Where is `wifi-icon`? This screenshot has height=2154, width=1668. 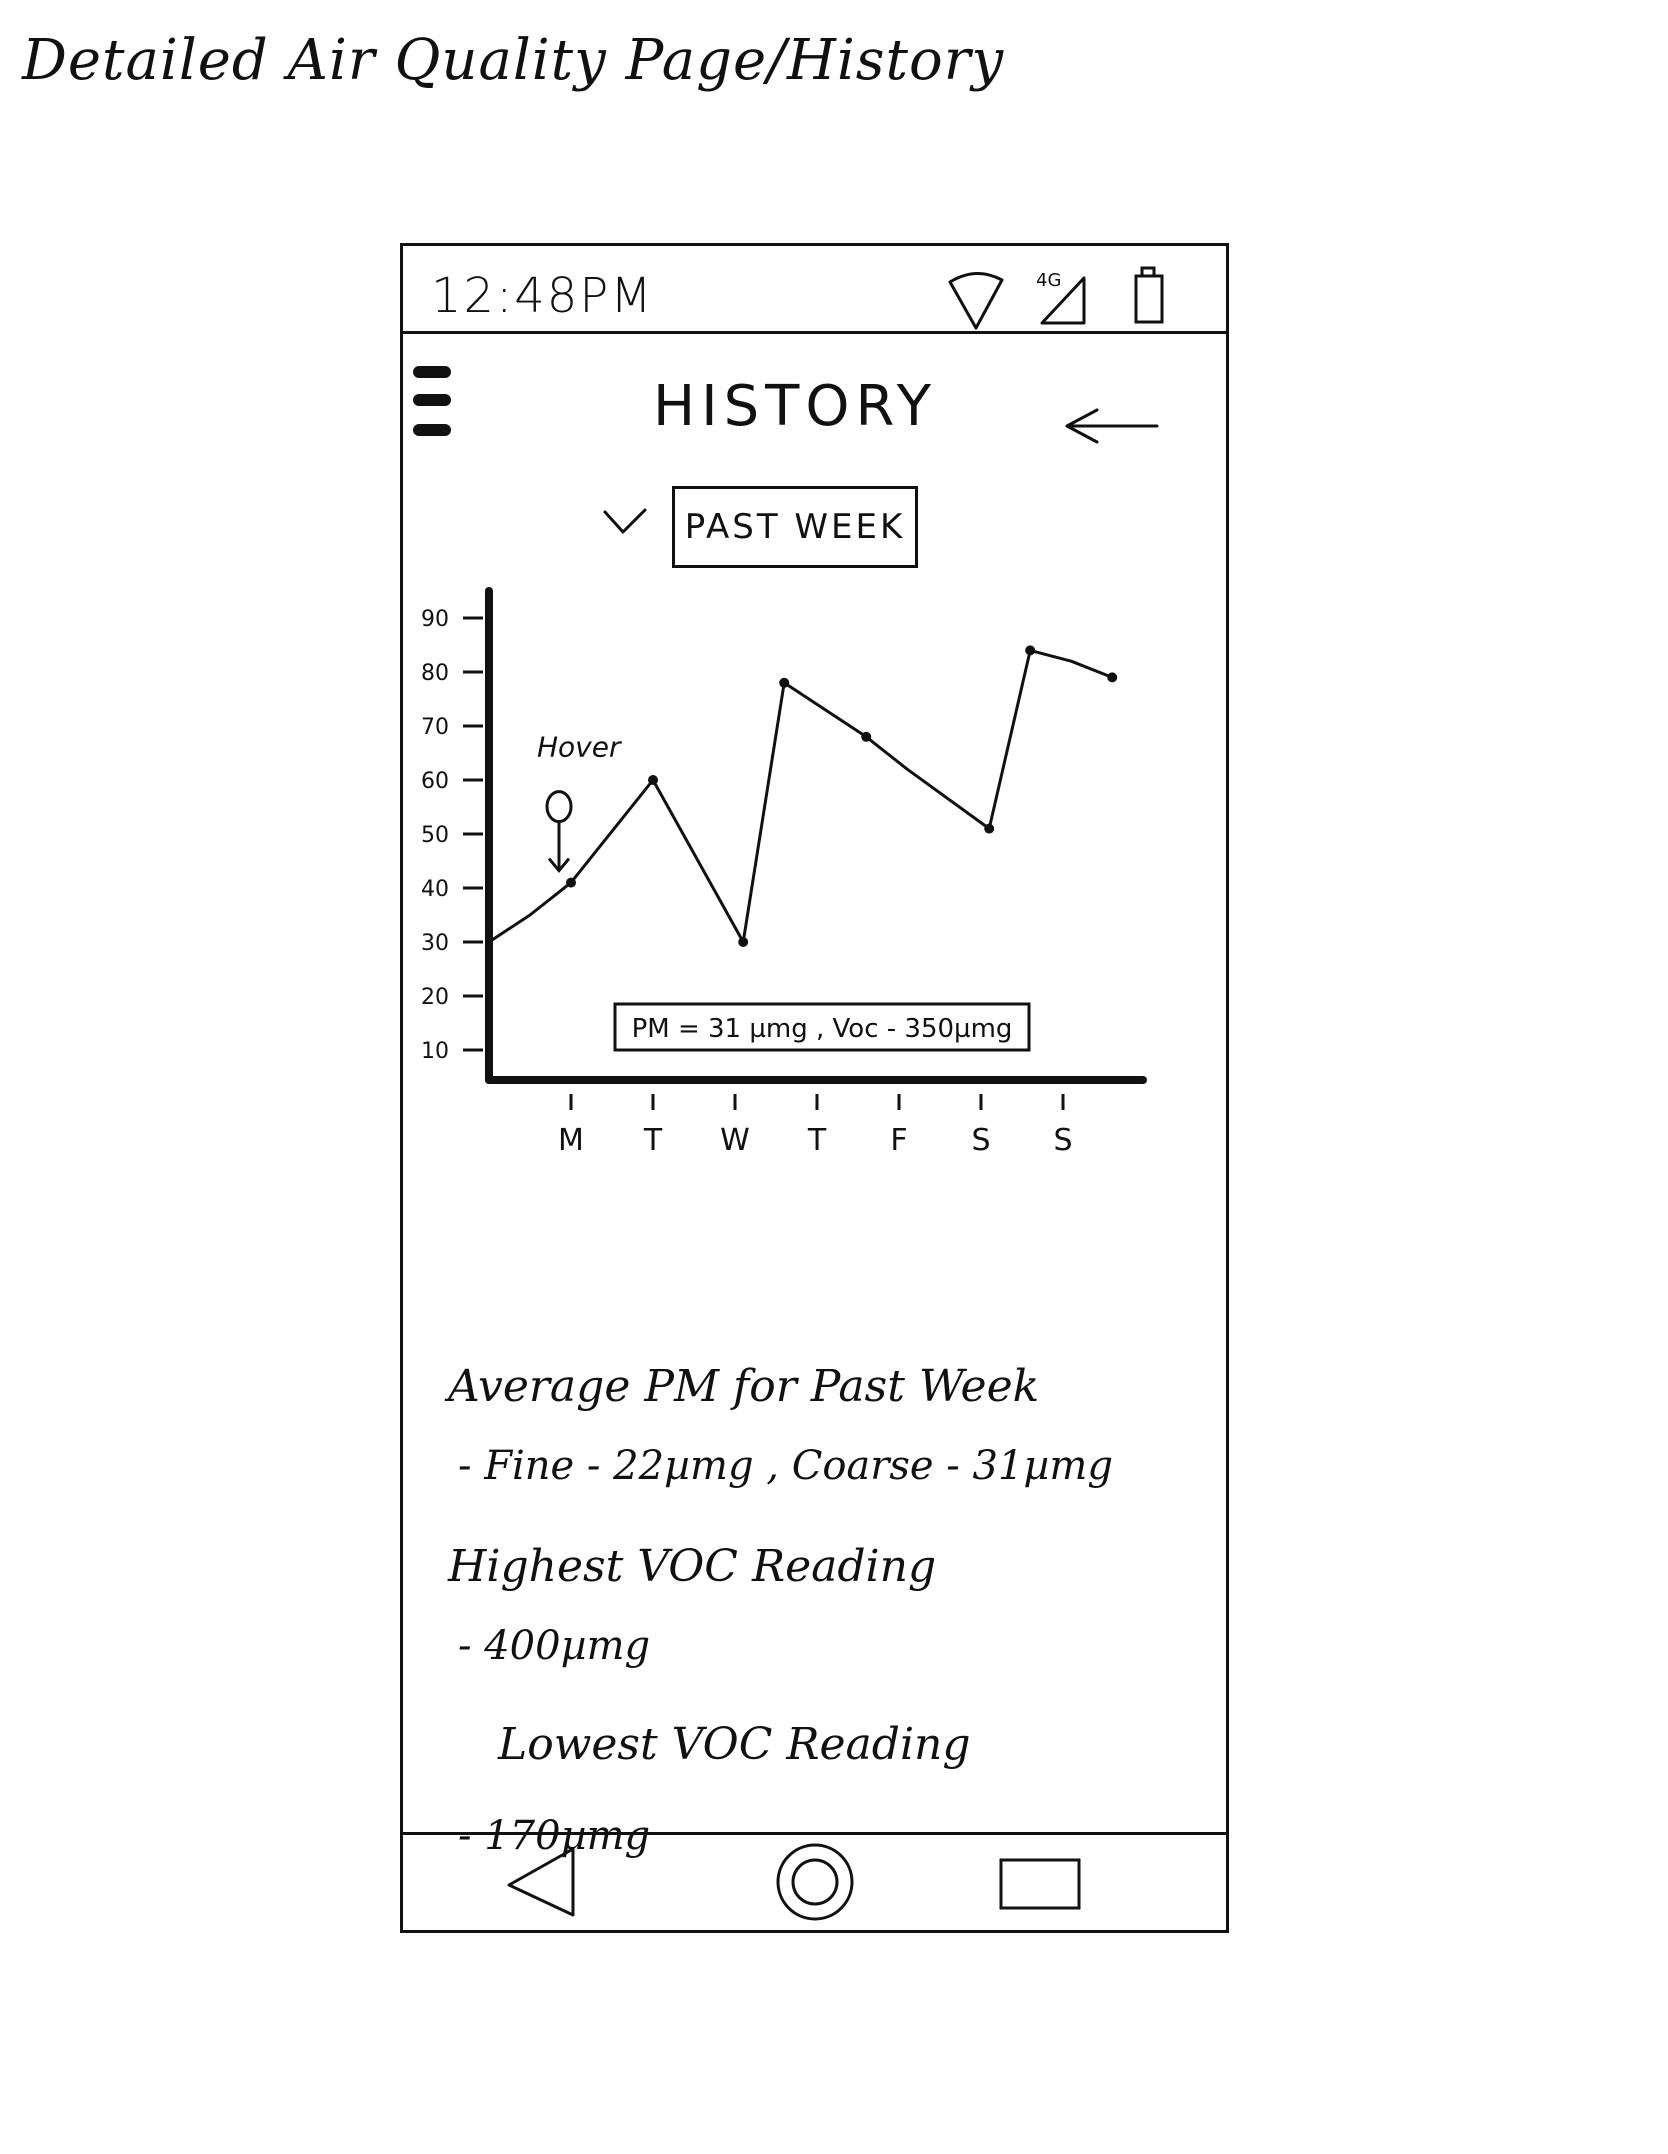
wifi-icon is located at coordinates (976, 301).